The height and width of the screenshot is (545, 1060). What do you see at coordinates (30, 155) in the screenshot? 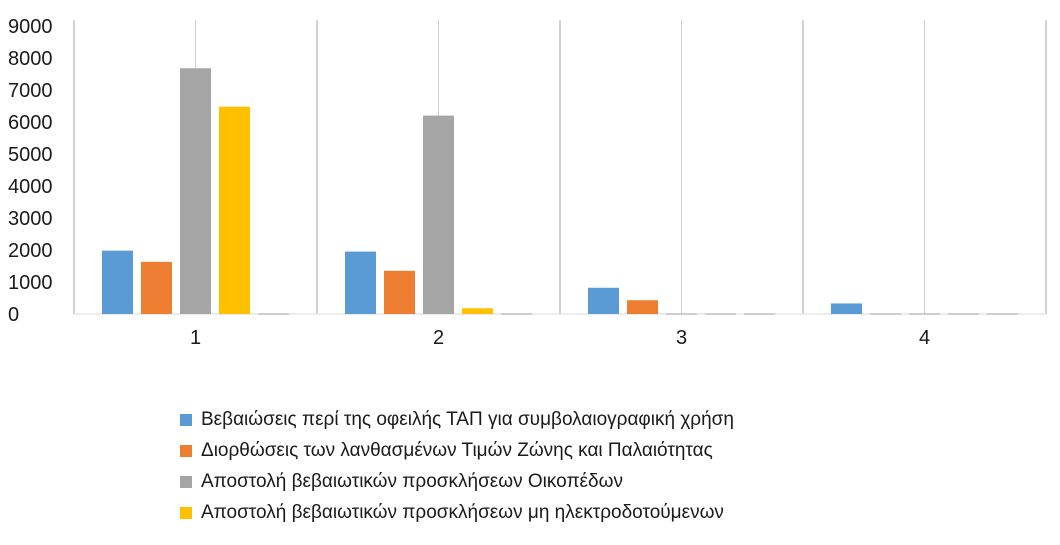
I see `y-tick-label: 5000` at bounding box center [30, 155].